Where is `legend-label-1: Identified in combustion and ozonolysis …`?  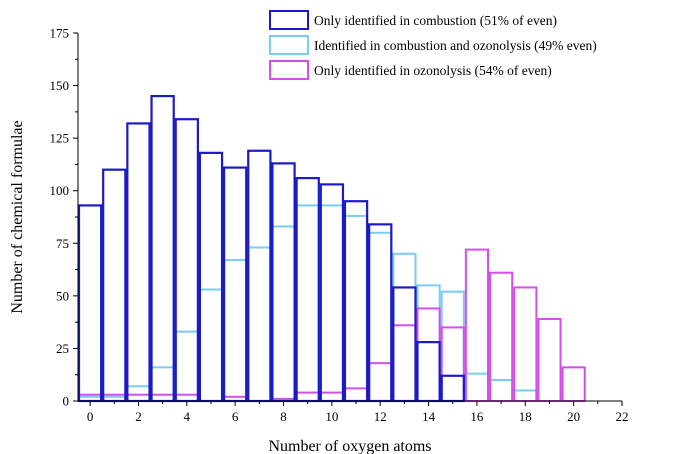
legend-label-1: Identified in combustion and ozonolysis … is located at coordinates (455, 45).